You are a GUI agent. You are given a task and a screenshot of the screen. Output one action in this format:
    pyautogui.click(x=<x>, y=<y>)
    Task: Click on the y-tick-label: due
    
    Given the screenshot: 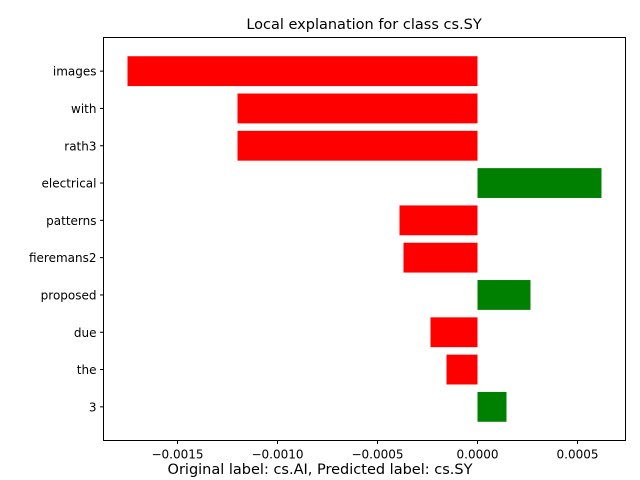 What is the action you would take?
    pyautogui.click(x=85, y=333)
    